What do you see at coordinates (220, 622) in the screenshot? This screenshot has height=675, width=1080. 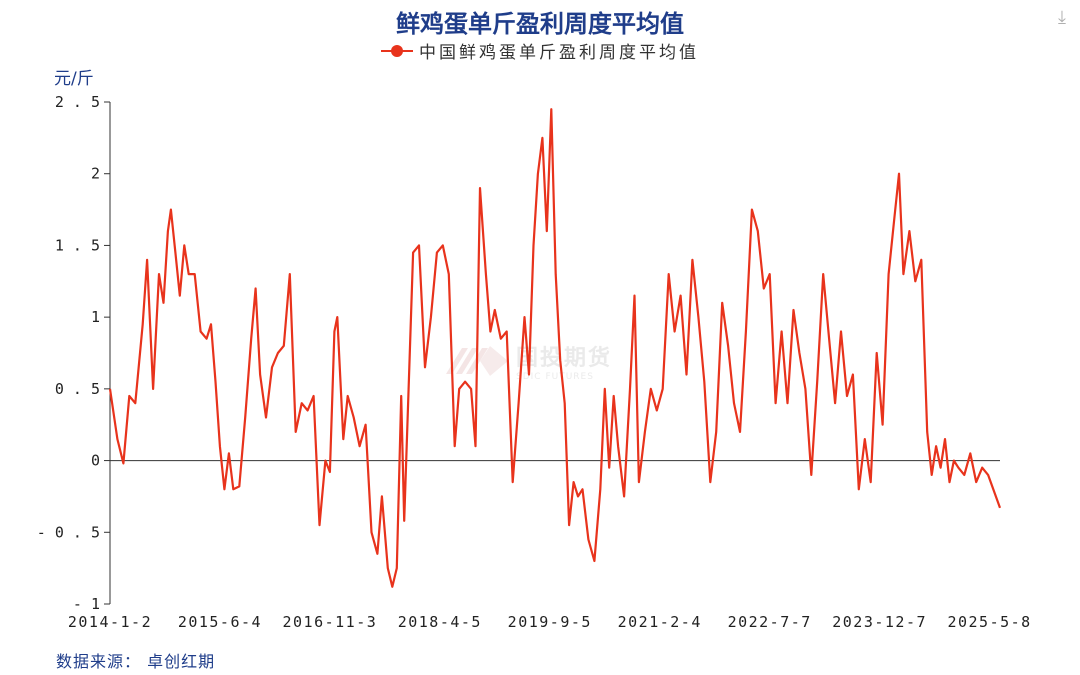 I see `x-tick-label: 2015-6-4` at bounding box center [220, 622].